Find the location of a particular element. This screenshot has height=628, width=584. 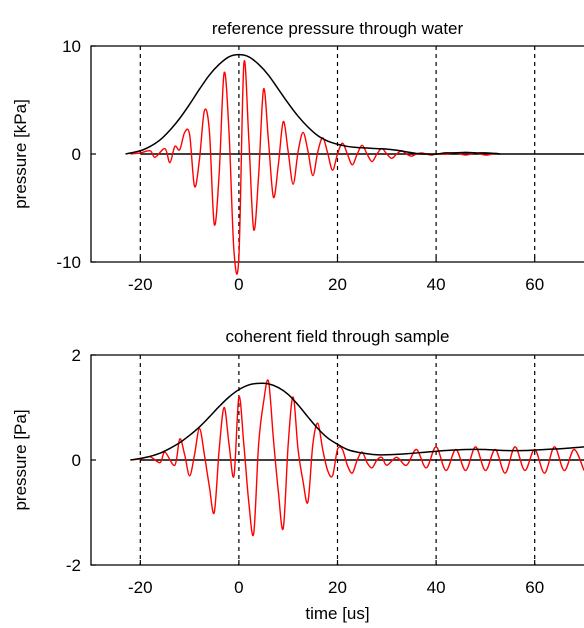

y-tick-label: 10 is located at coordinates (71, 46).